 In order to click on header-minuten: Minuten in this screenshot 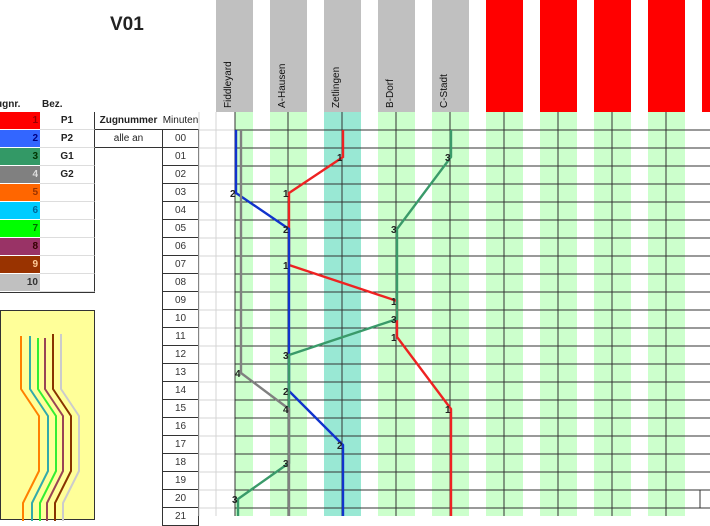, I will do `click(180, 121)`.